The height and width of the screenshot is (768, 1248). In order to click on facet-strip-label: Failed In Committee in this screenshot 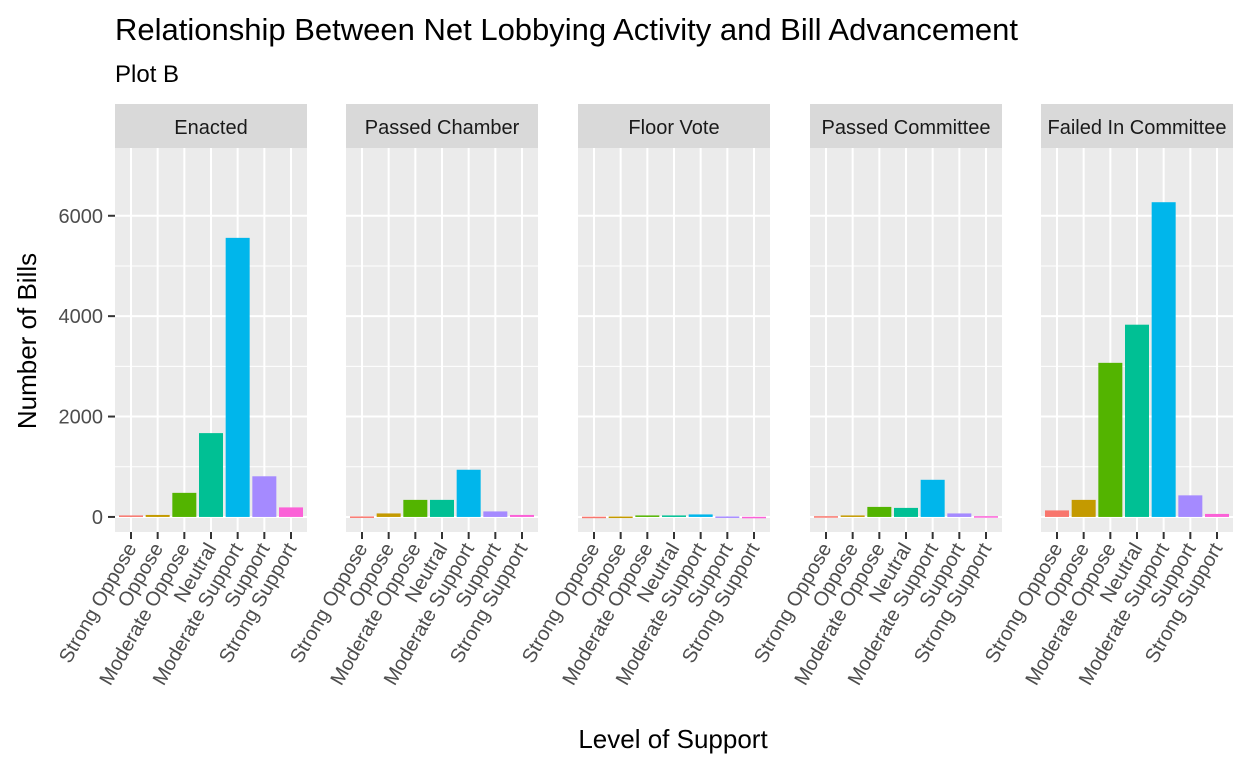, I will do `click(1137, 128)`.